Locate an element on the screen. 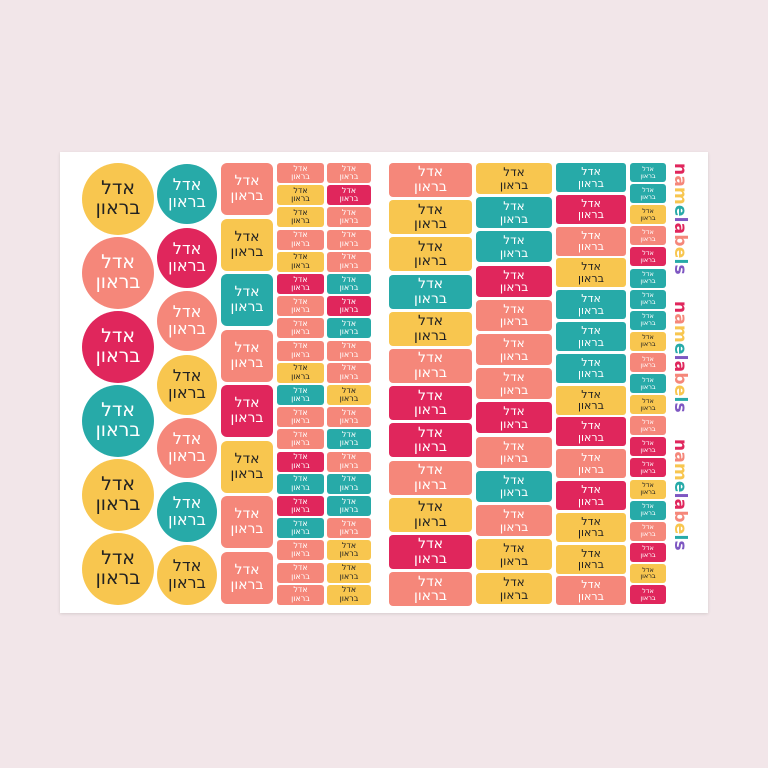 Image resolution: width=768 pixels, height=768 pixels. logo-letter: n is located at coordinates (680, 307).